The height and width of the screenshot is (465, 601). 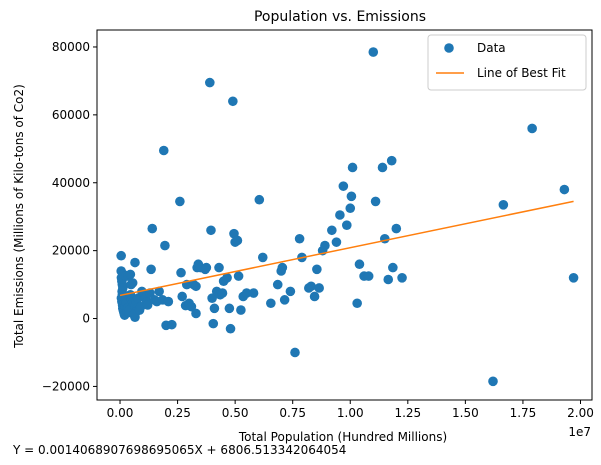 What do you see at coordinates (350, 413) in the screenshot?
I see `x-tick-label: 1.00` at bounding box center [350, 413].